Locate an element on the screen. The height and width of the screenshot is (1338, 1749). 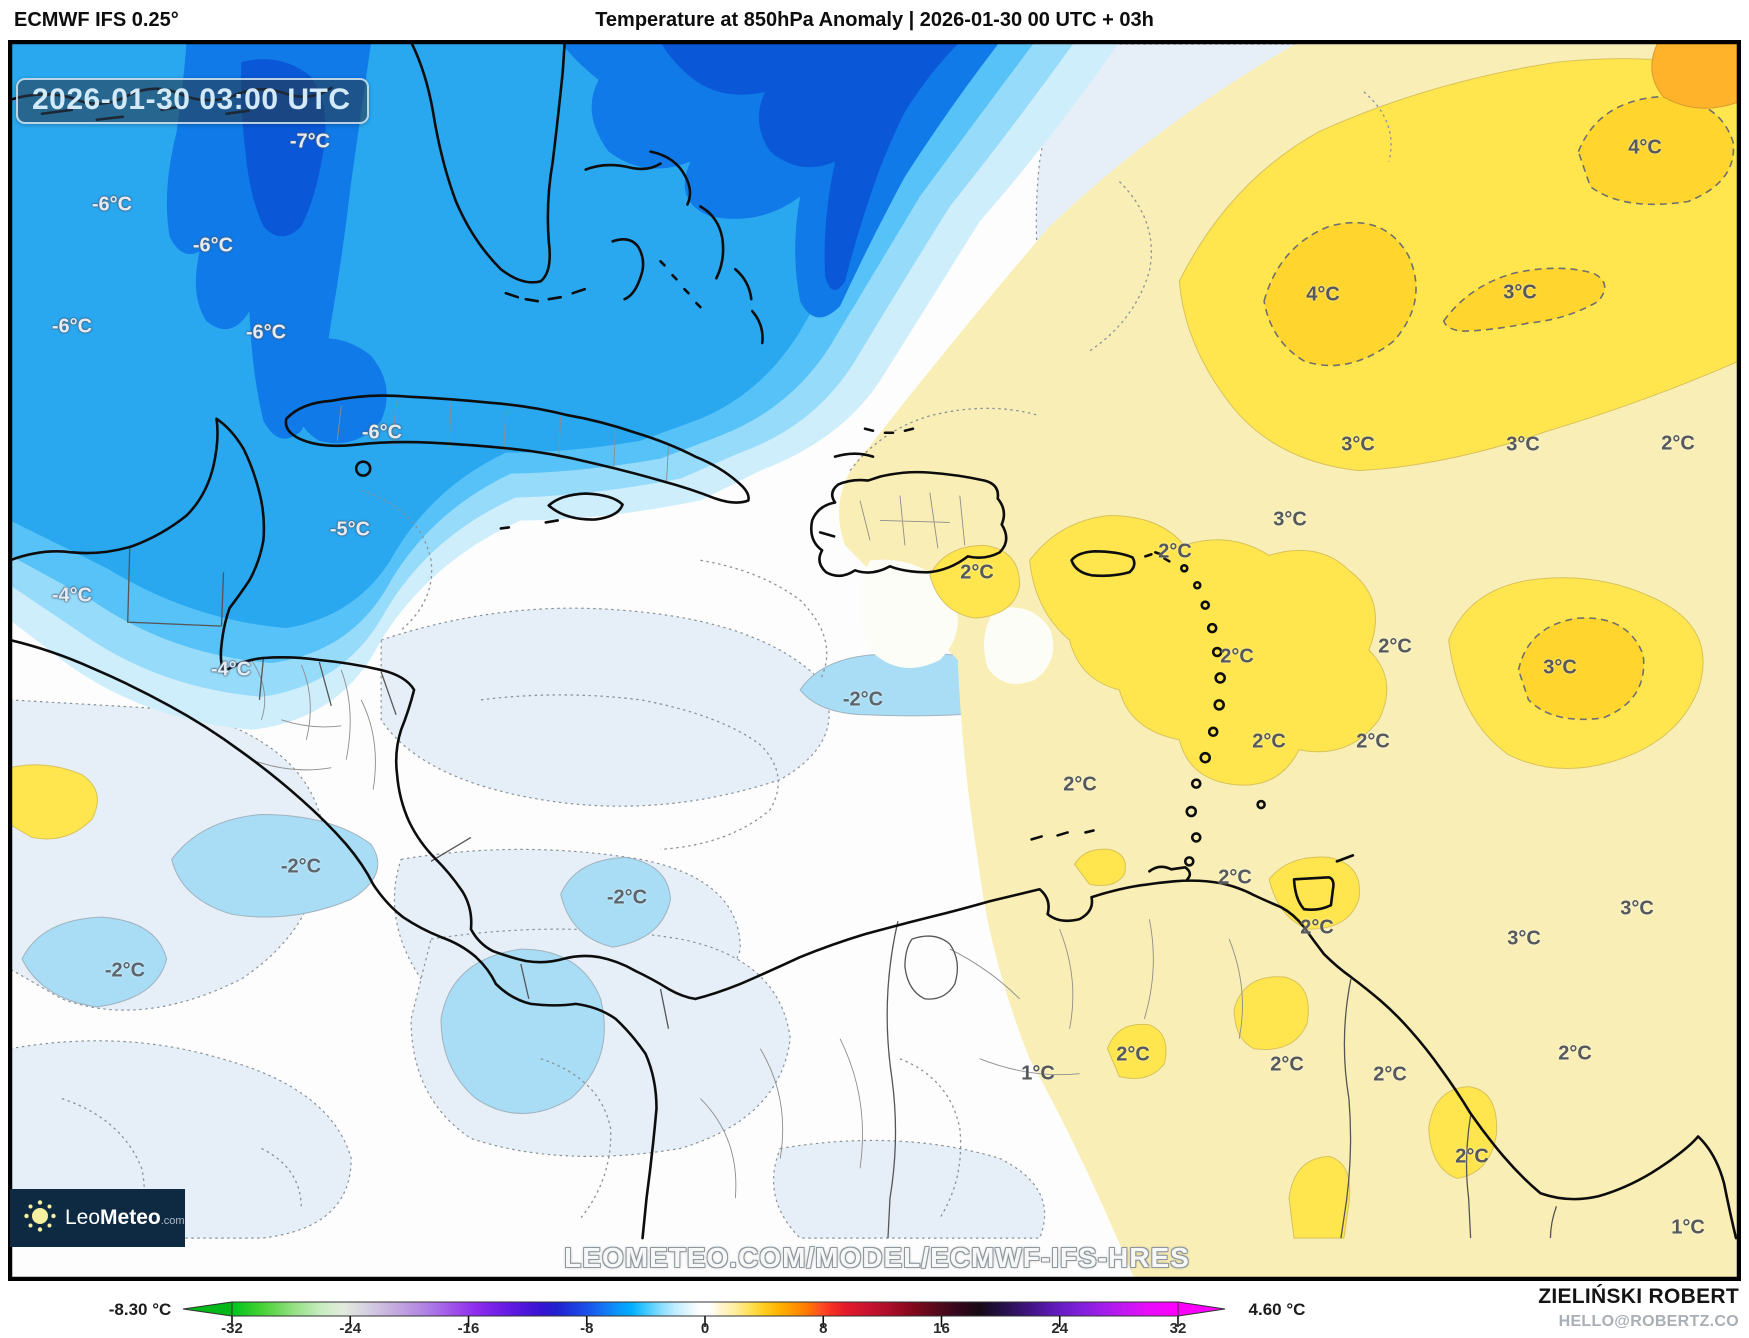
colorbar-tick: 24 is located at coordinates (1060, 1328).